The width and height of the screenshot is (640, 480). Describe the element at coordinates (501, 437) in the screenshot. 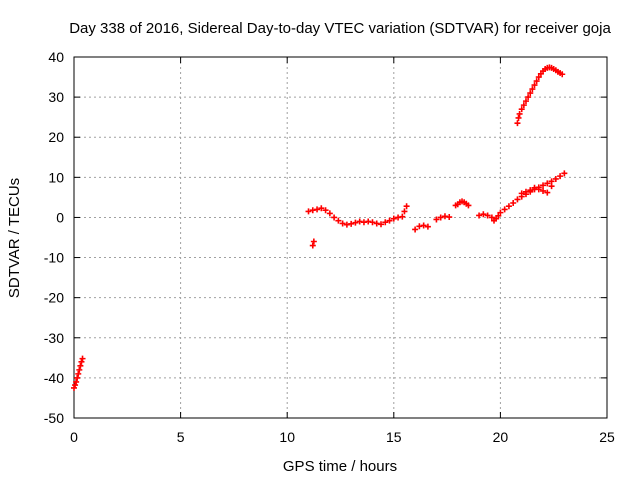

I see `x-tick-label: 20` at that location.